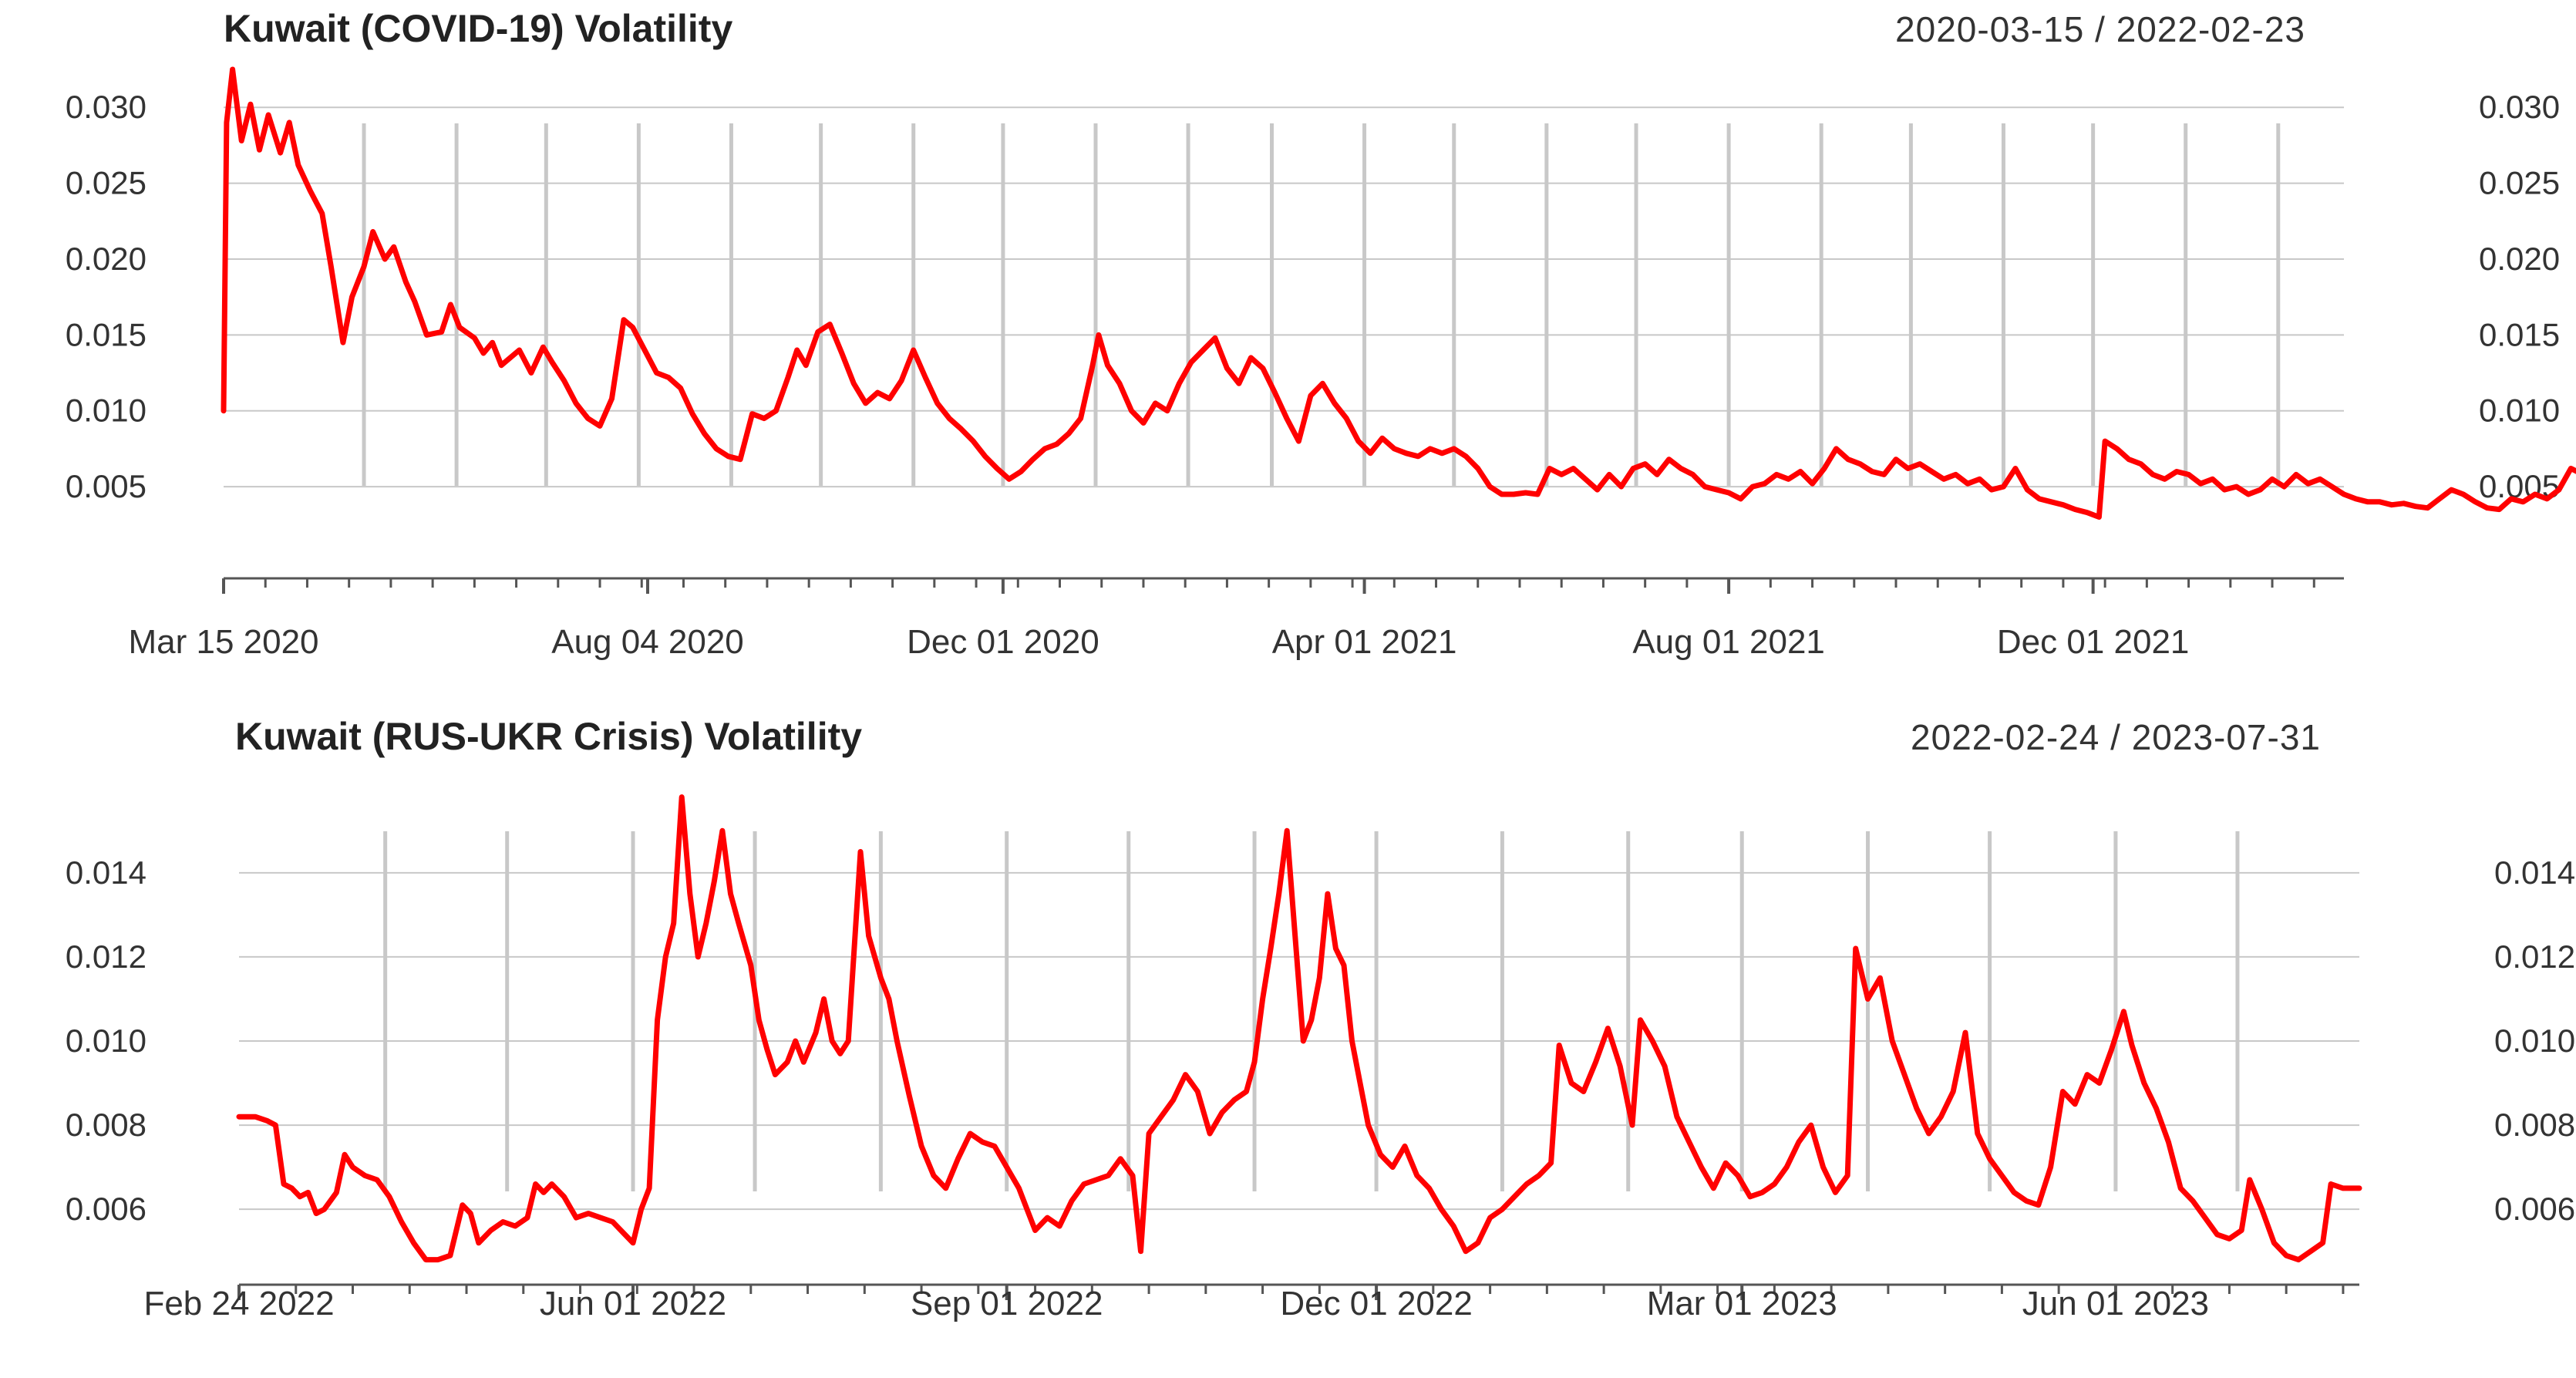  I want to click on y-tick-label-right: 0.025, so click(2520, 183).